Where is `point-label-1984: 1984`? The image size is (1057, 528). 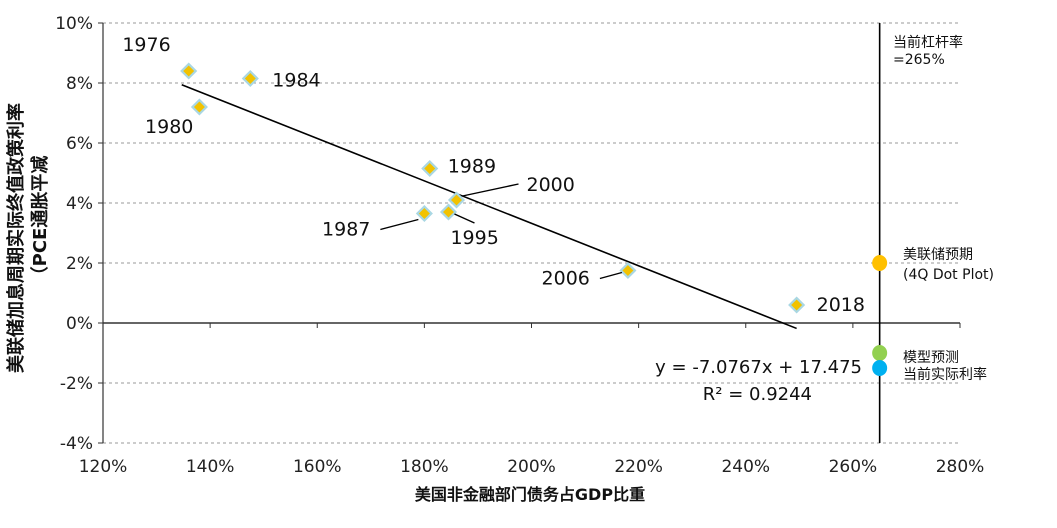
point-label-1984: 1984 is located at coordinates (296, 81).